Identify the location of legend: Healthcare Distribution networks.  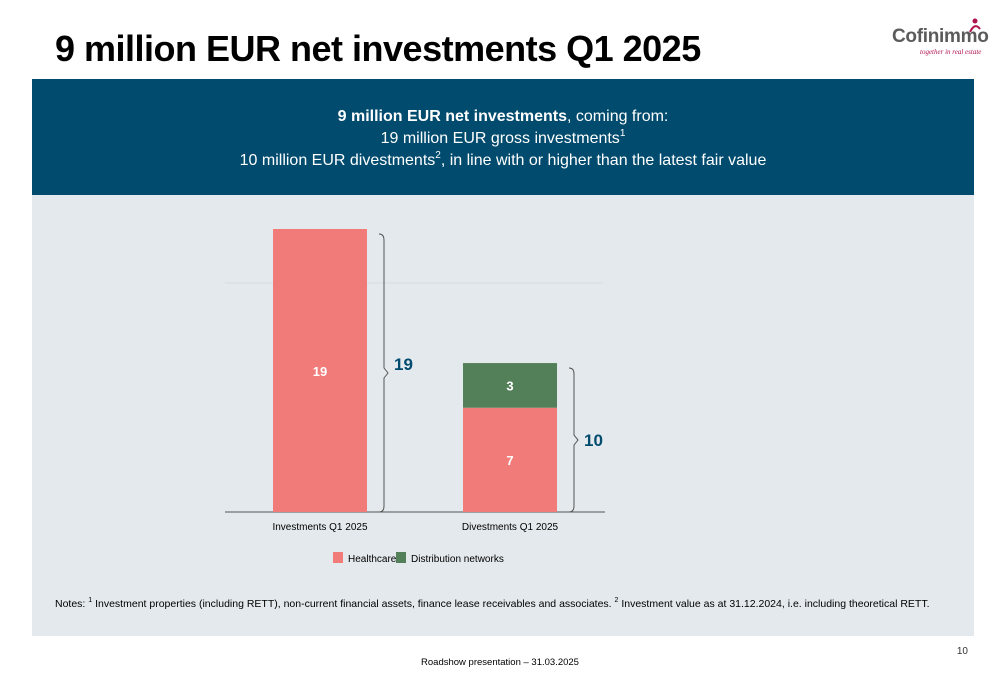
(418, 558).